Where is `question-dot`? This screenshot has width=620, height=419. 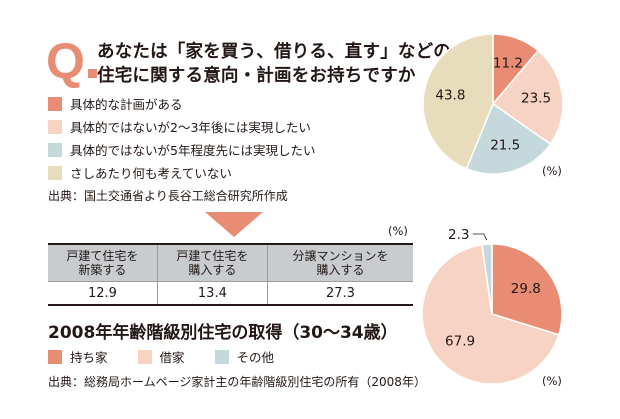 question-dot is located at coordinates (92, 73).